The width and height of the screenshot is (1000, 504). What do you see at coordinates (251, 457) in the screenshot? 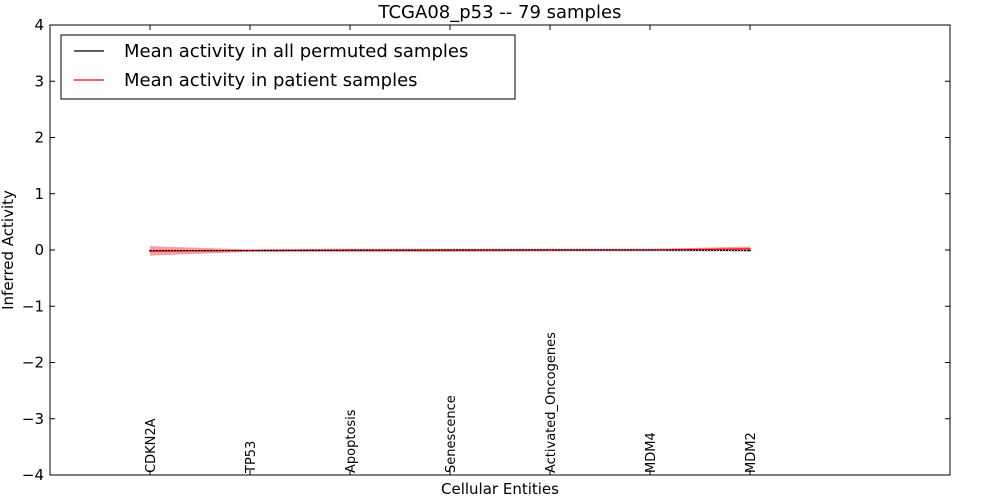
I see `x-tick-label: TP53` at bounding box center [251, 457].